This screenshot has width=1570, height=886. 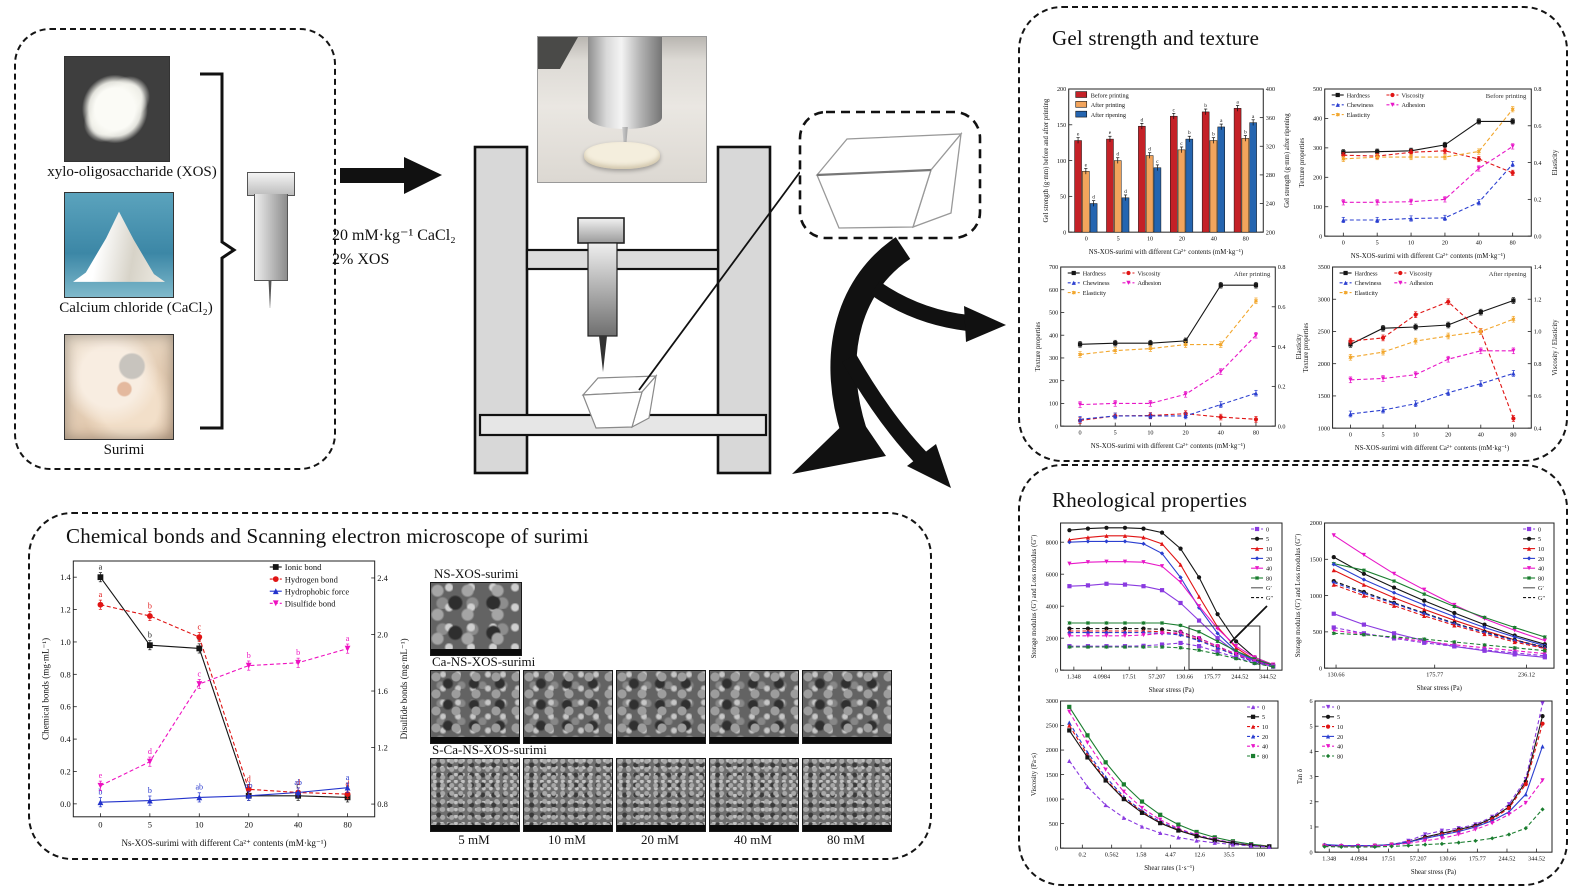 I want to click on svg-text: 12.6, so click(x=1199, y=854).